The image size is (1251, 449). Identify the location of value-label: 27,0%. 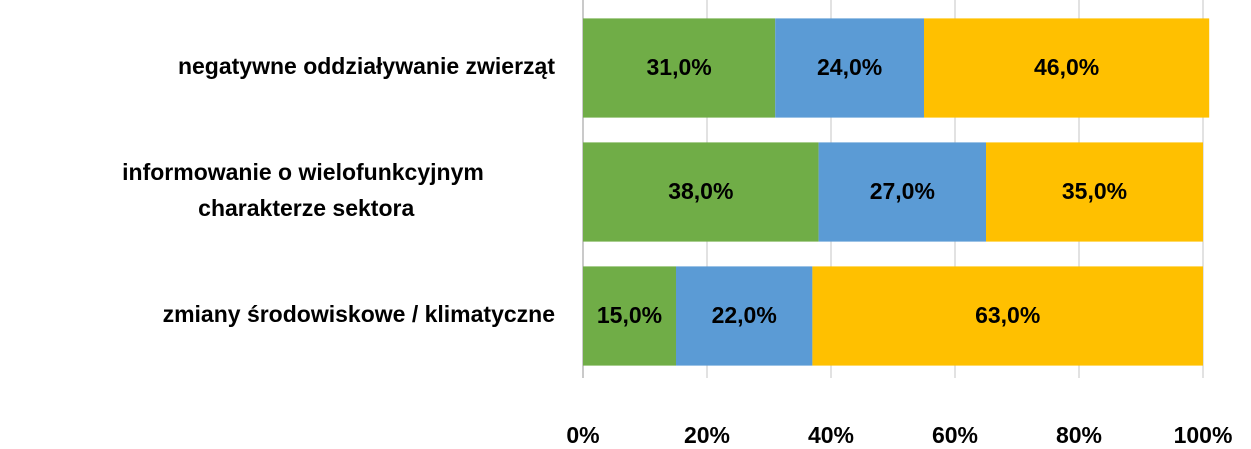
(902, 191).